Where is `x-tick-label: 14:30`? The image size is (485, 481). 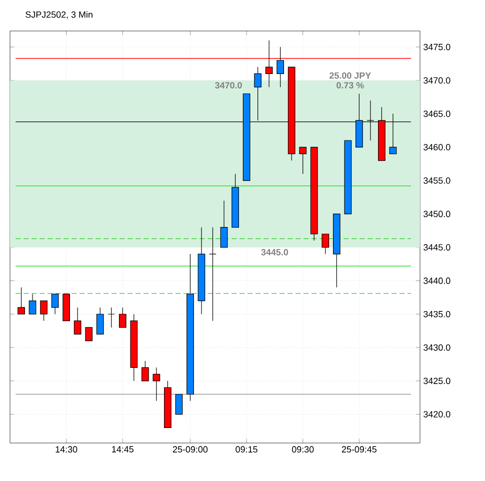
x-tick-label: 14:30 is located at coordinates (67, 449).